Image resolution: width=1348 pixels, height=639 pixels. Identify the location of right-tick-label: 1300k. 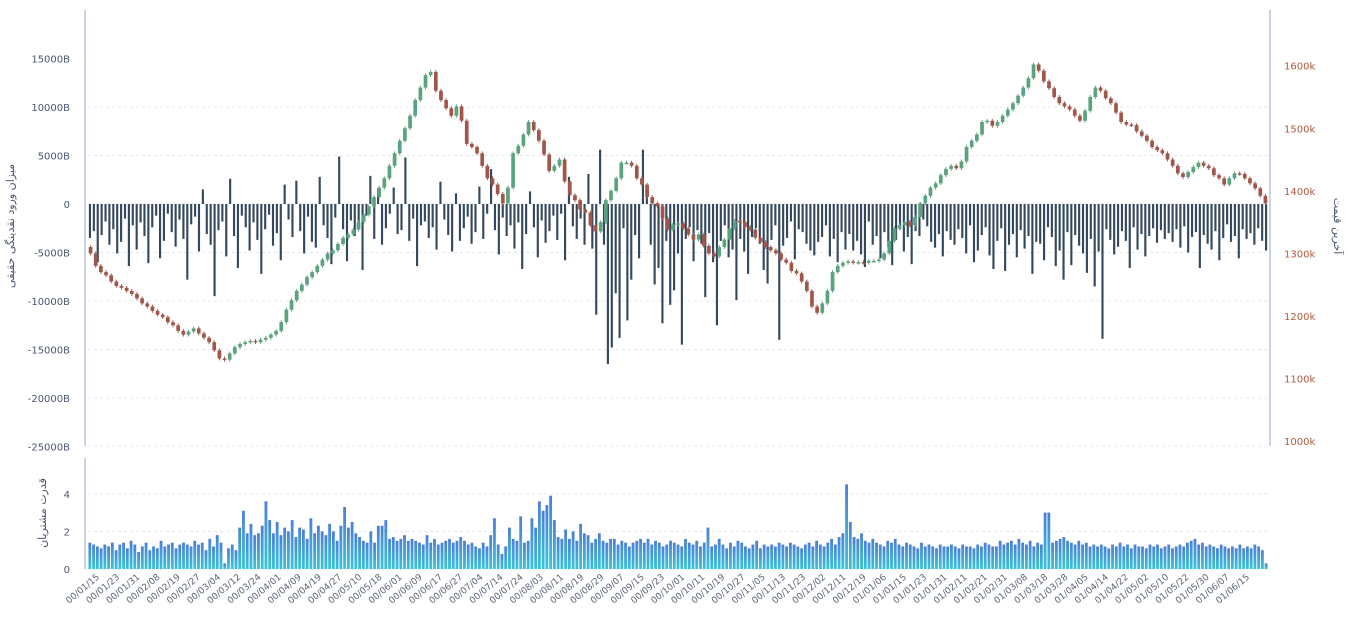
(1299, 254).